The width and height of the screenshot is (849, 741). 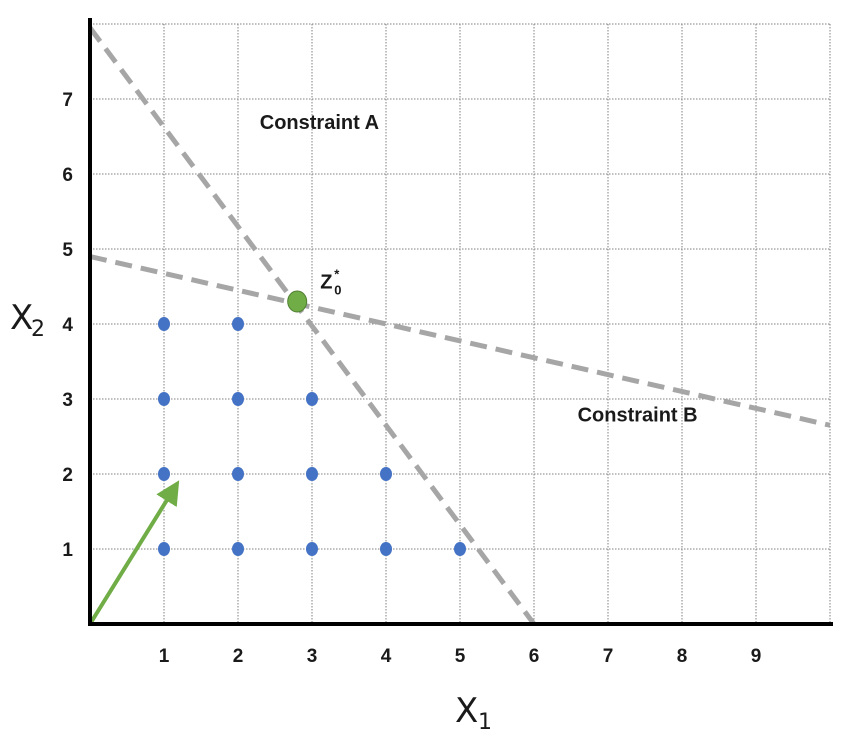 What do you see at coordinates (67, 175) in the screenshot?
I see `y-tick-6: 6` at bounding box center [67, 175].